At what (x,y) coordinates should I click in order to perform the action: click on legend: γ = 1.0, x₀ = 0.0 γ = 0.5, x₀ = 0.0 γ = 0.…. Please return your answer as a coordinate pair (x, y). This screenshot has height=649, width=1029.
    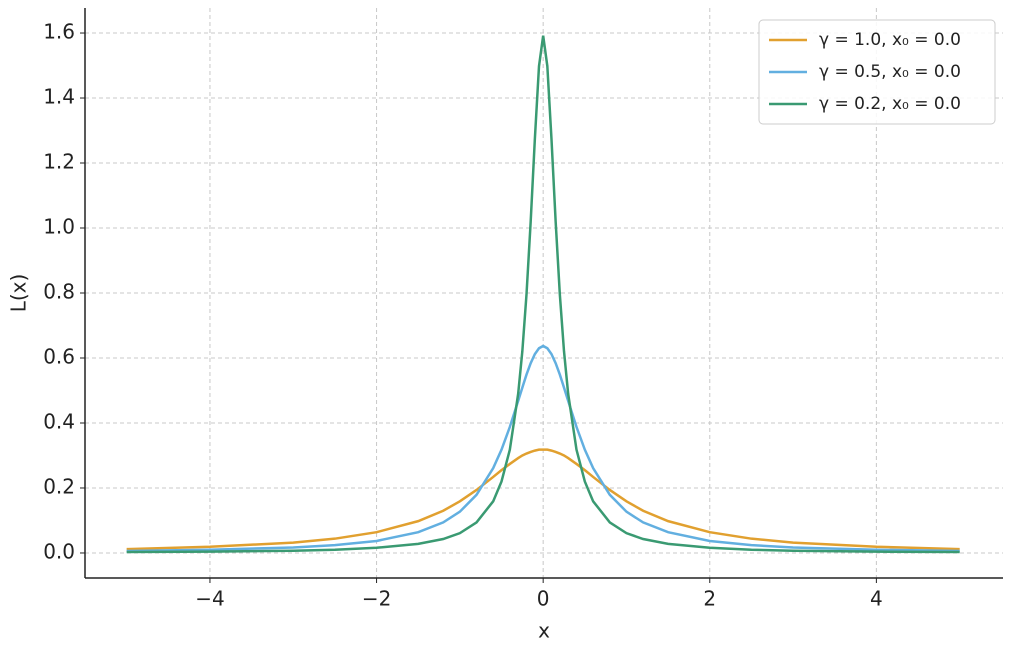
    Looking at the image, I should click on (877, 72).